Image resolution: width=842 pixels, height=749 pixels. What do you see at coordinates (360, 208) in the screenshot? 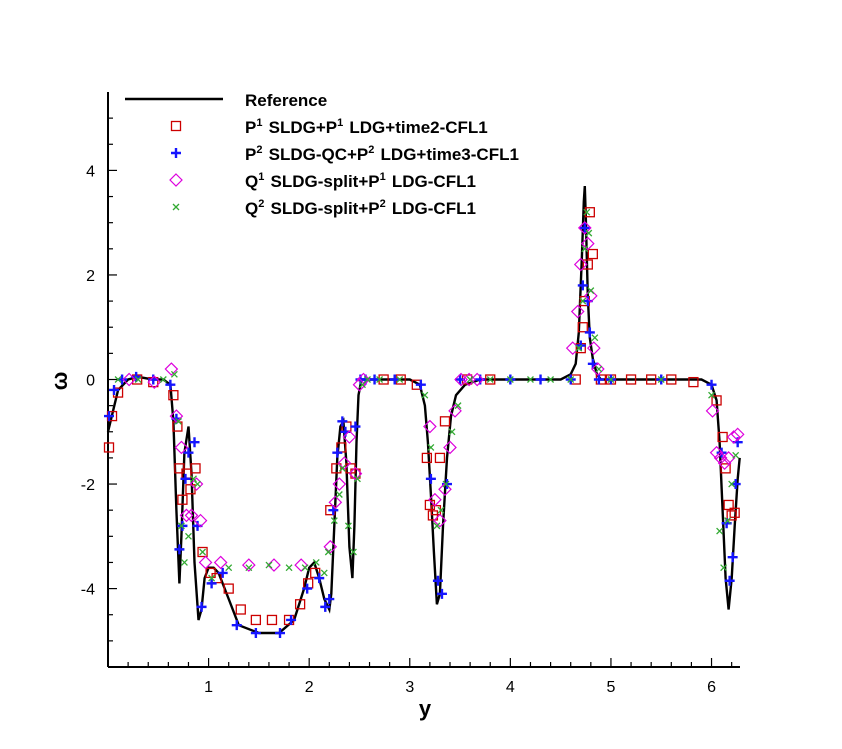
I see `legend-label-series-4: Q2 SLDG-split+P2 LDG-CFL1` at bounding box center [360, 208].